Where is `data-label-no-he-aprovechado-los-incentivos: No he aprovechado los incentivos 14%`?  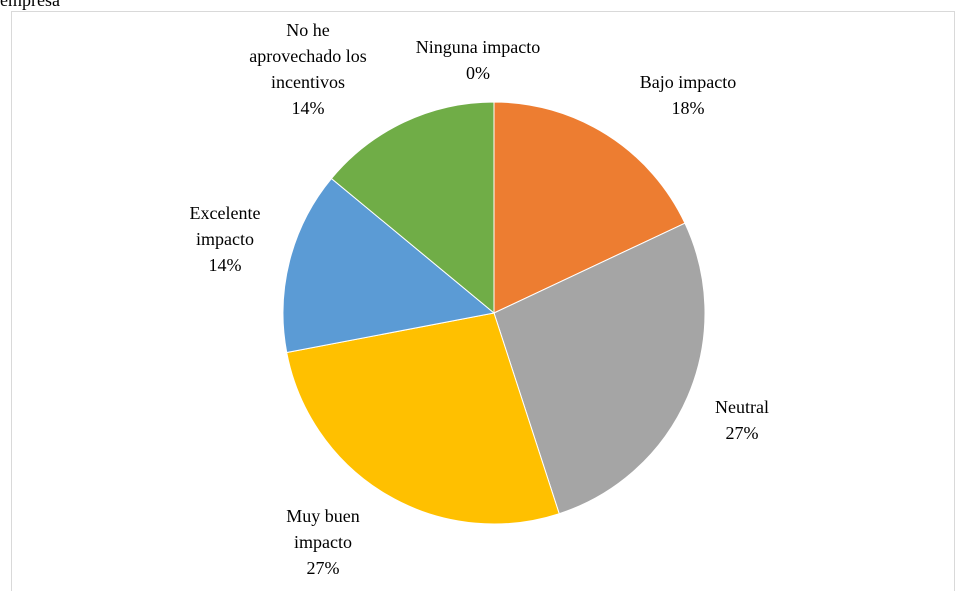
data-label-no-he-aprovechado-los-incentivos: No he aprovechado los incentivos 14% is located at coordinates (307, 69).